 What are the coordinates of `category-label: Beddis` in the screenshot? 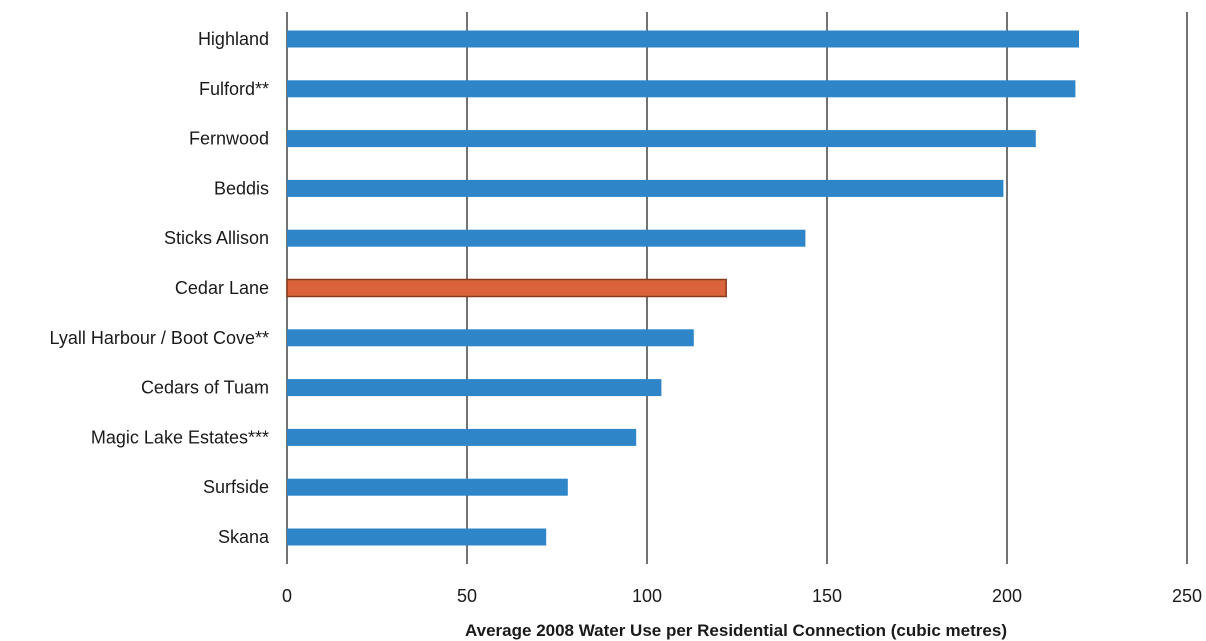 It's located at (241, 188).